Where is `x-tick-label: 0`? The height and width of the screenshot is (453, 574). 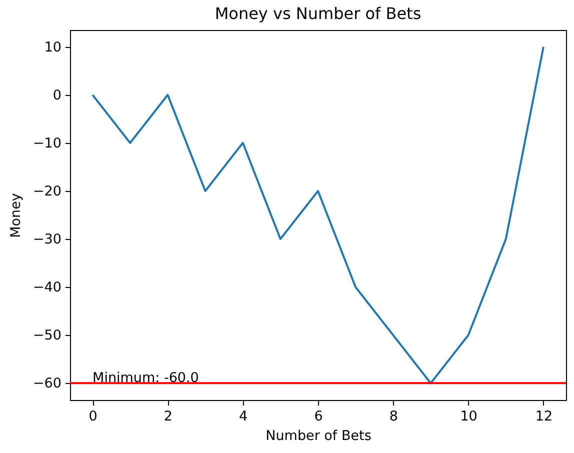
x-tick-label: 0 is located at coordinates (93, 416).